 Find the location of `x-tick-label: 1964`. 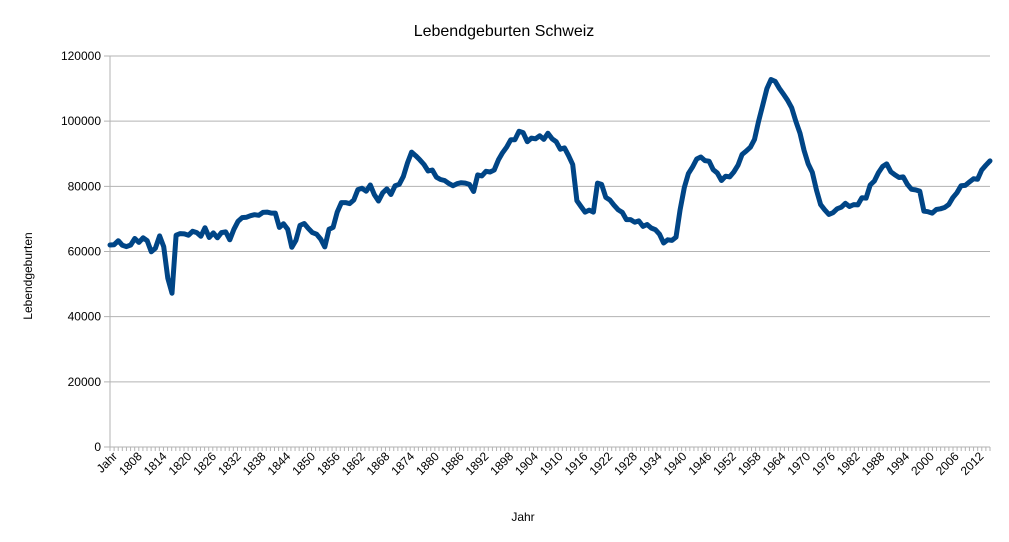

x-tick-label: 1964 is located at coordinates (774, 463).